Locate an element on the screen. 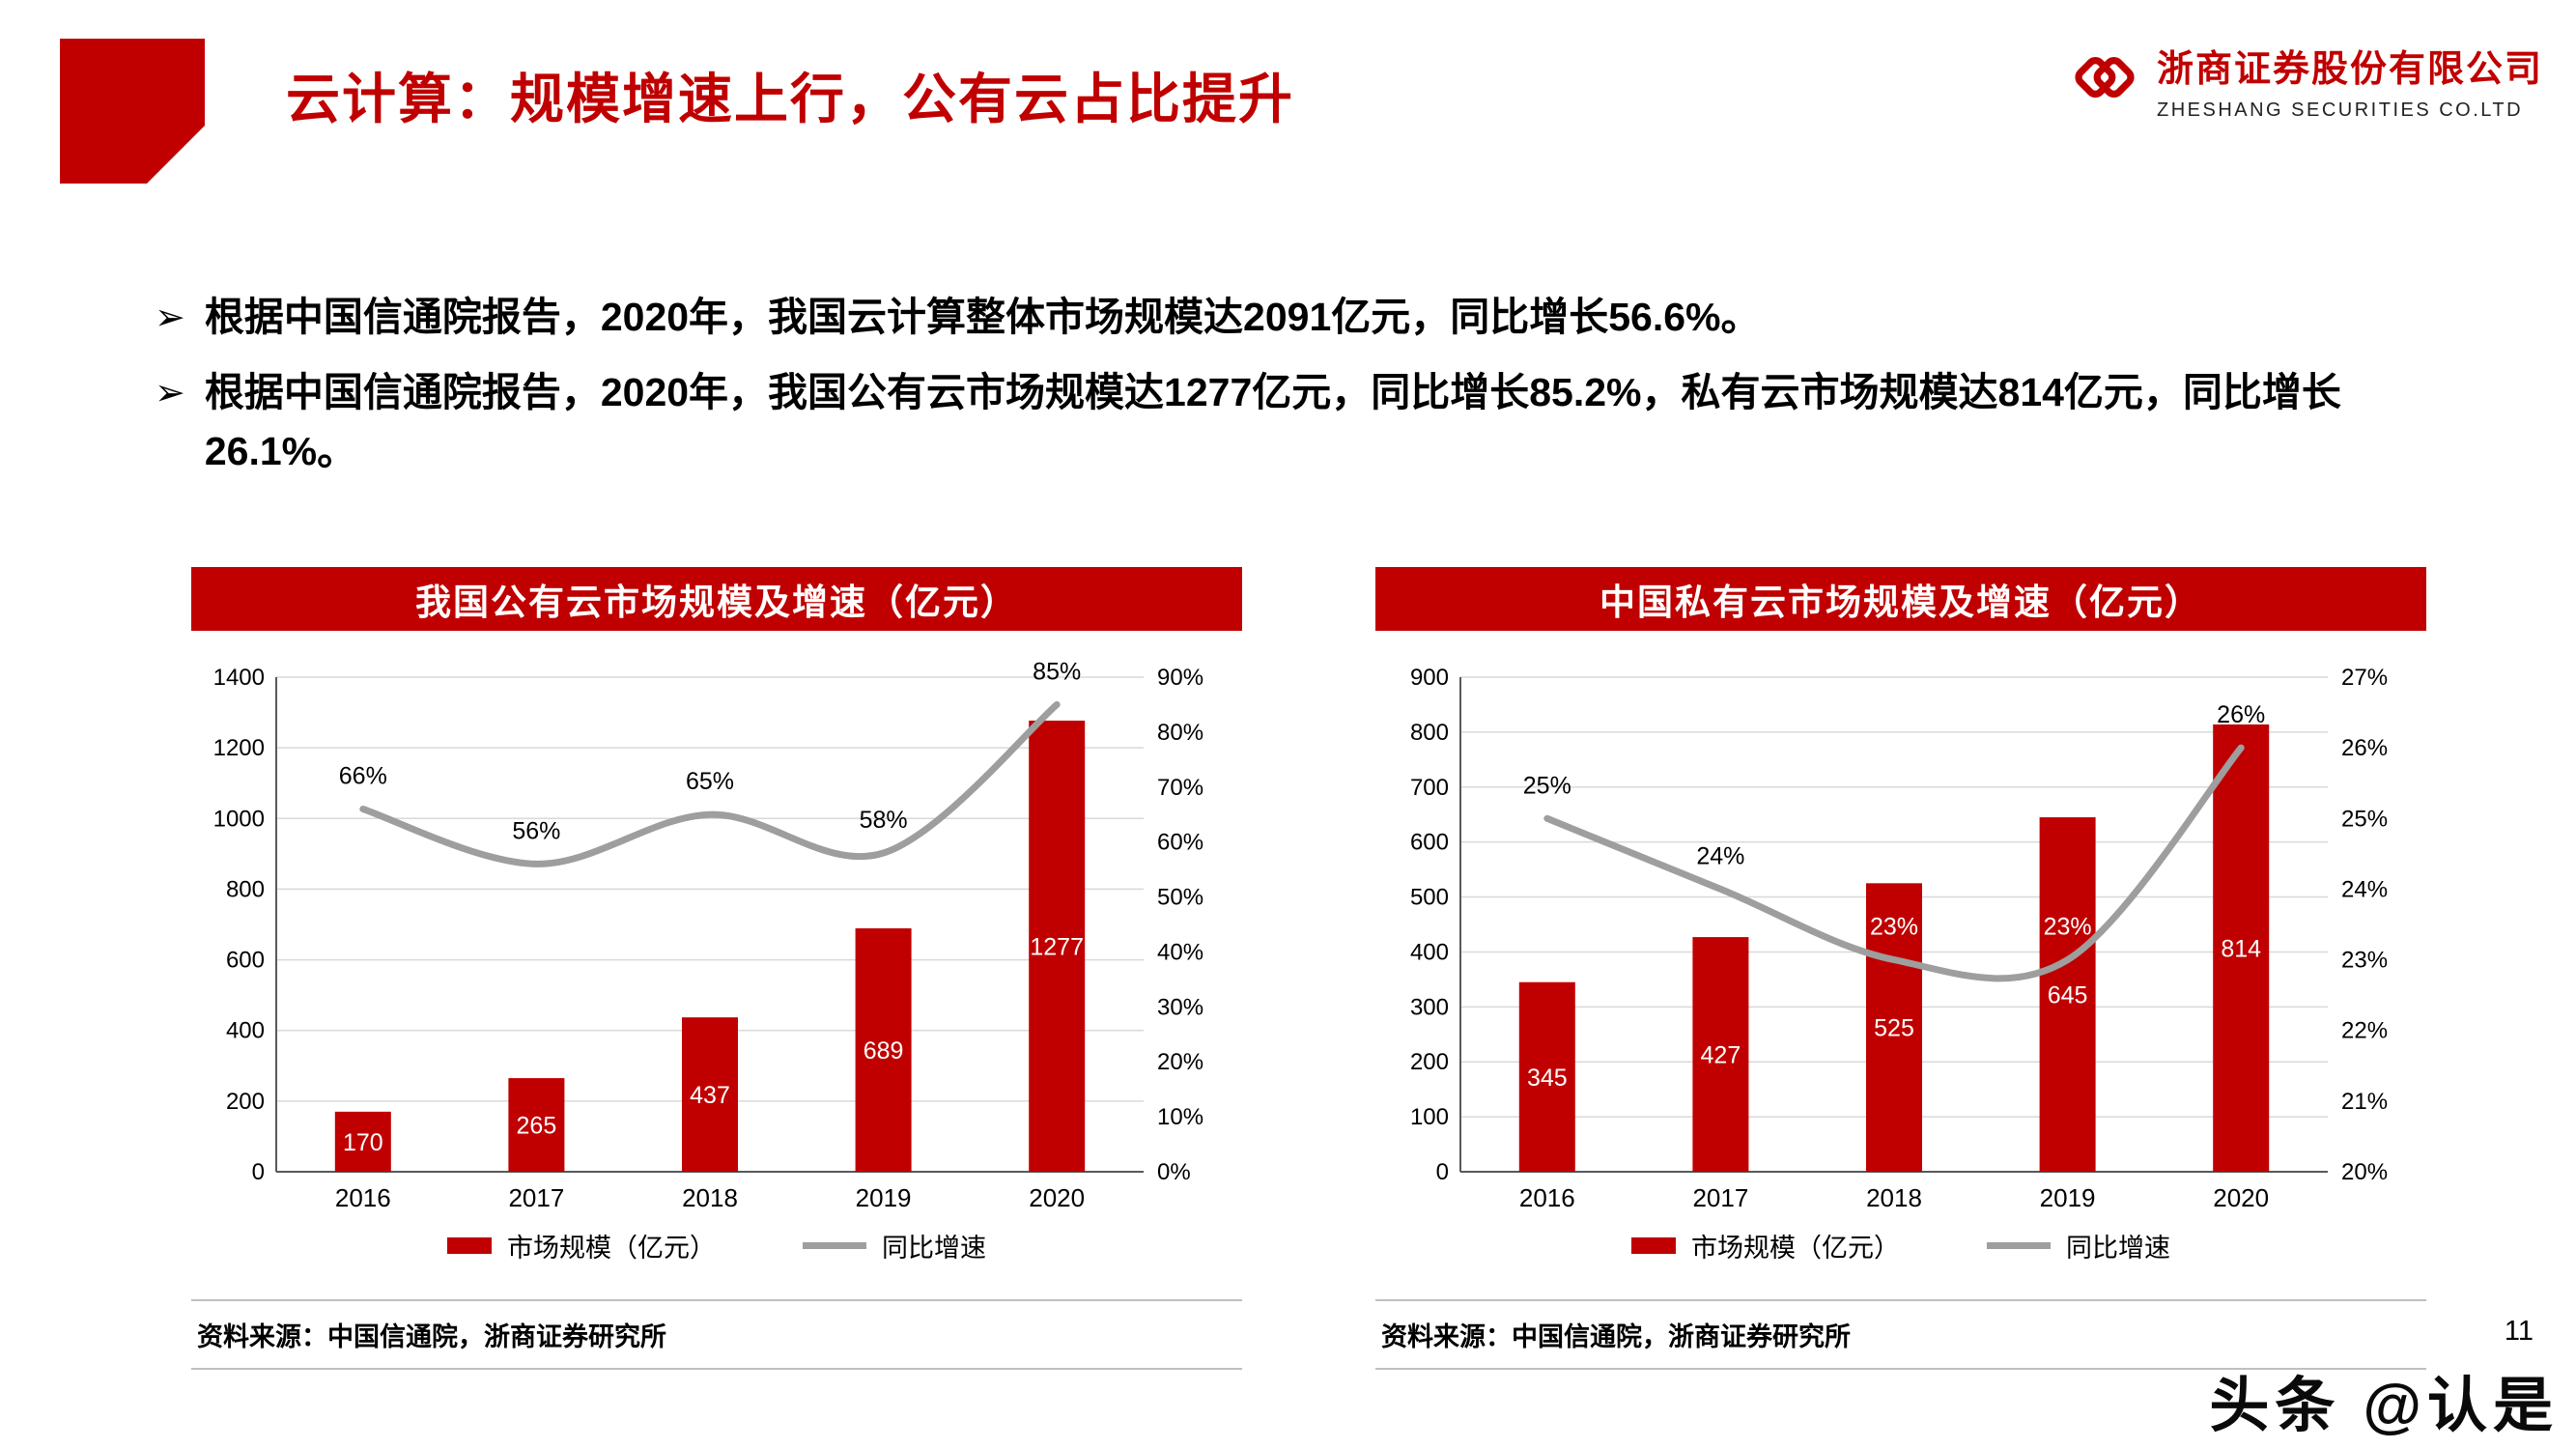 This screenshot has height=1449, width=2576. svg-text: 265 is located at coordinates (537, 1126).